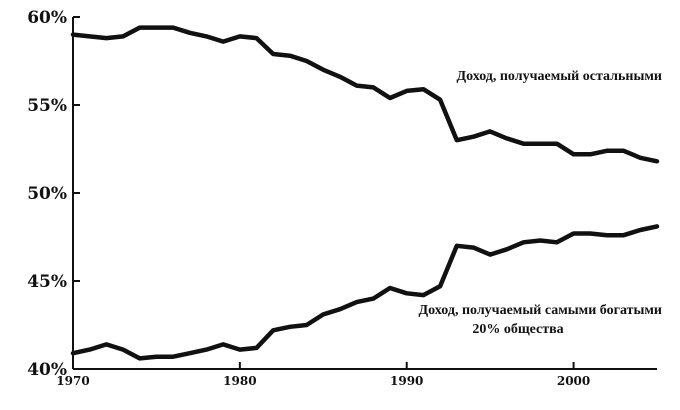  Describe the element at coordinates (47, 18) in the screenshot. I see `y-tick-label: 60%` at that location.